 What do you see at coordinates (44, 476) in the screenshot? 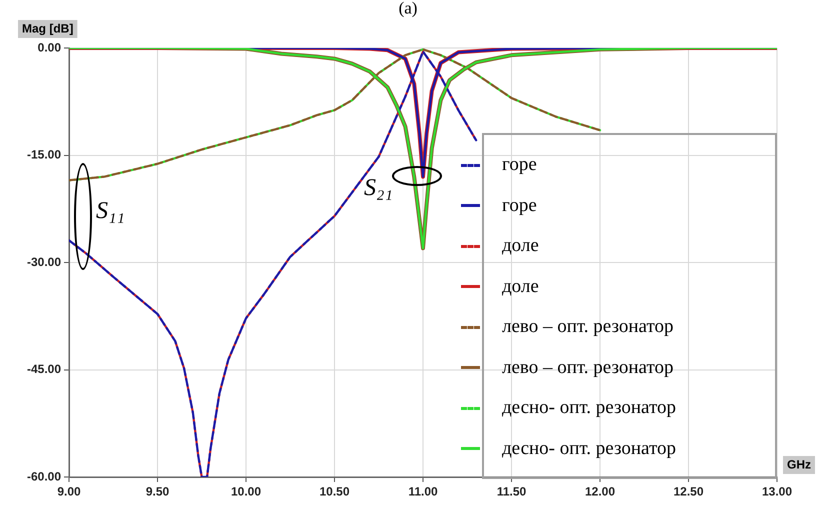
I see `y-tick-label: -60.00` at bounding box center [44, 476].